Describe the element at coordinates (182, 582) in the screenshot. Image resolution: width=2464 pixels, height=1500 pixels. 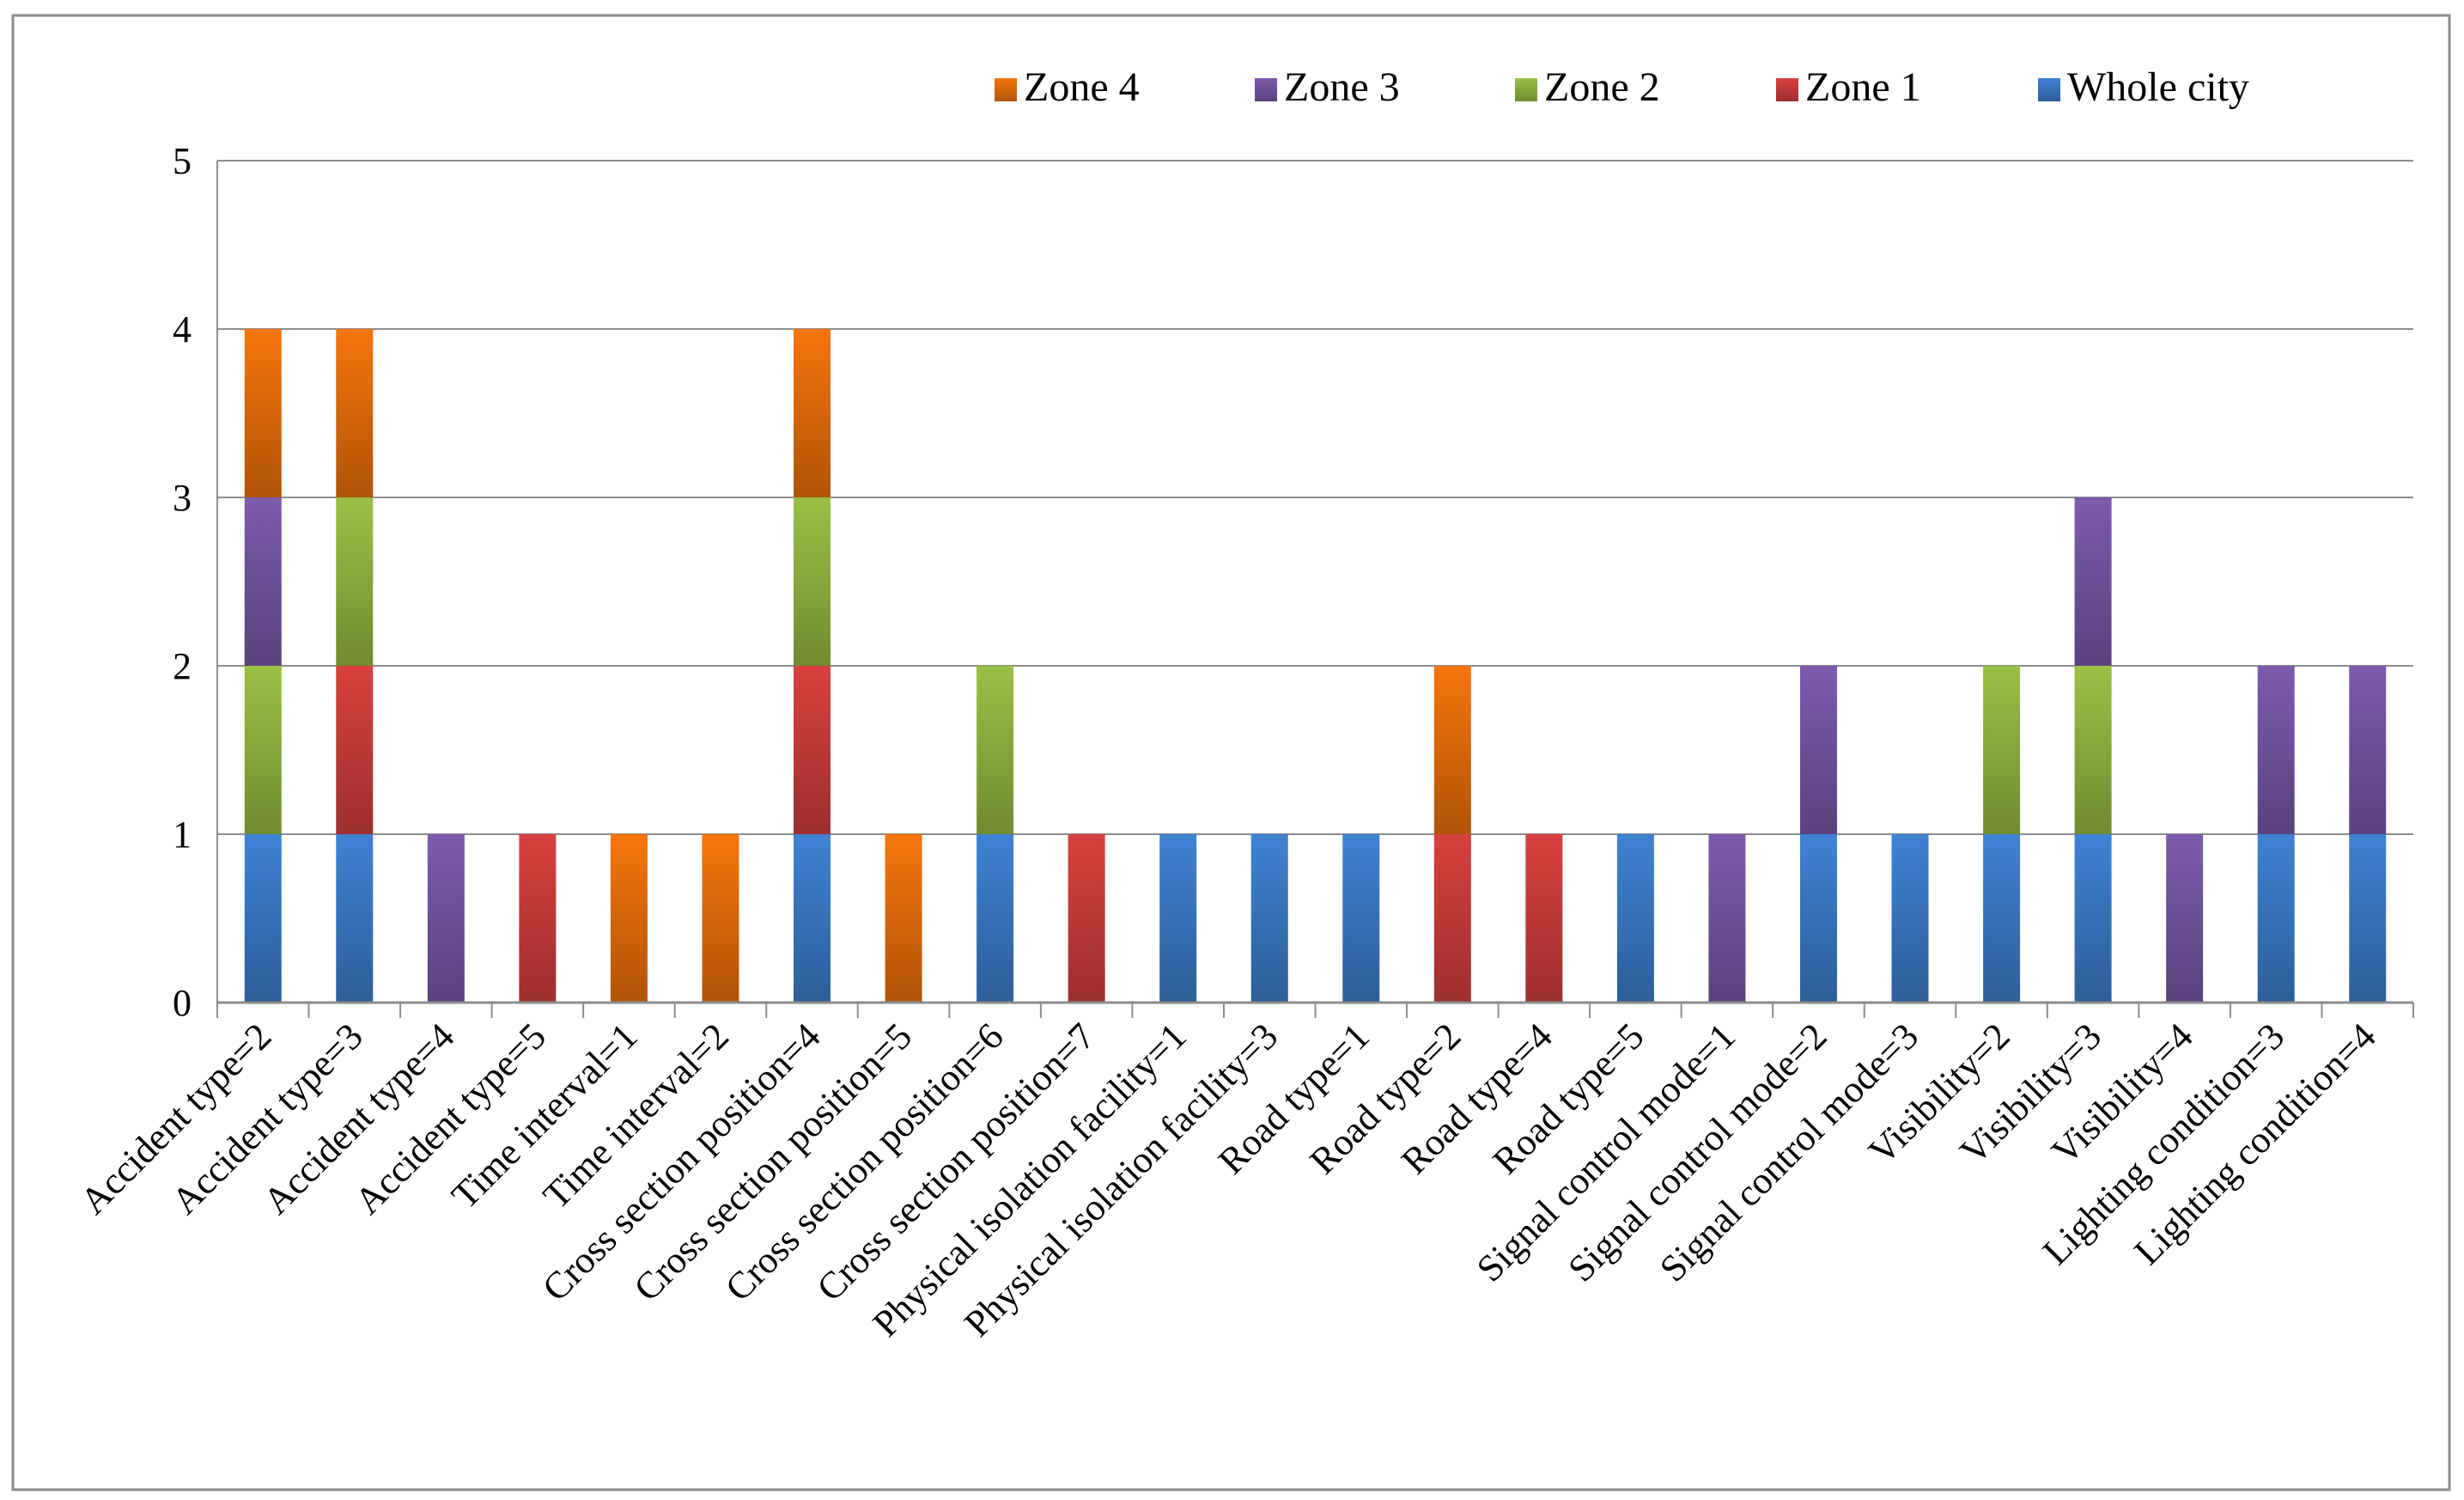
I see `y-tick-labels: 0 1 2 3 4 5` at that location.